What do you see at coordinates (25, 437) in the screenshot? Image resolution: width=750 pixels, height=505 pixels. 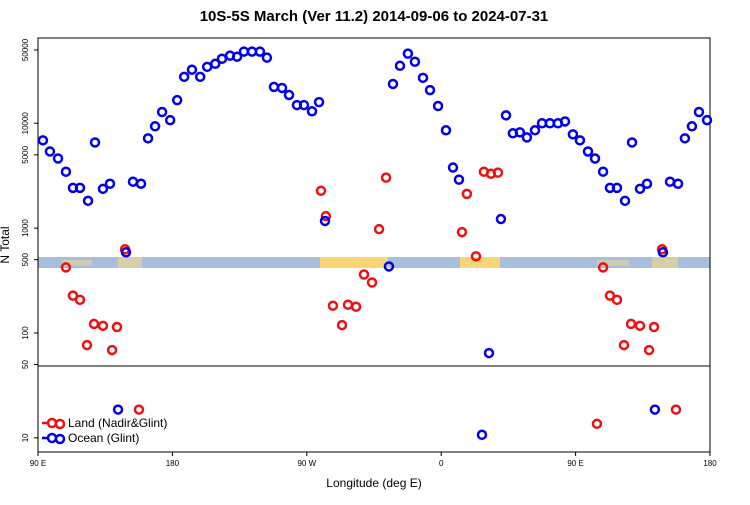 I see `y-tick-label: 10` at bounding box center [25, 437].